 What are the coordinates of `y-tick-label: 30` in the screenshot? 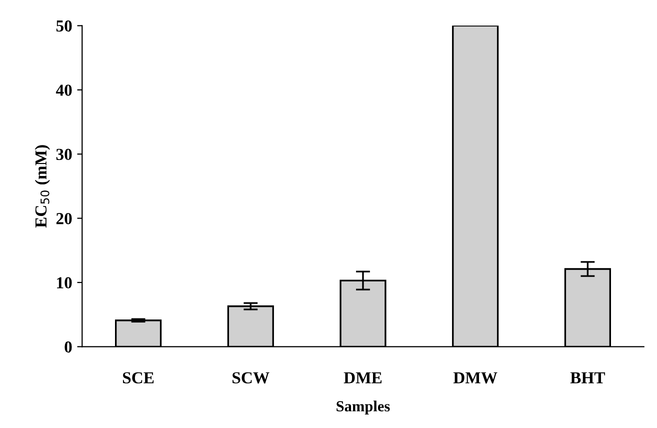 It's located at (64, 154).